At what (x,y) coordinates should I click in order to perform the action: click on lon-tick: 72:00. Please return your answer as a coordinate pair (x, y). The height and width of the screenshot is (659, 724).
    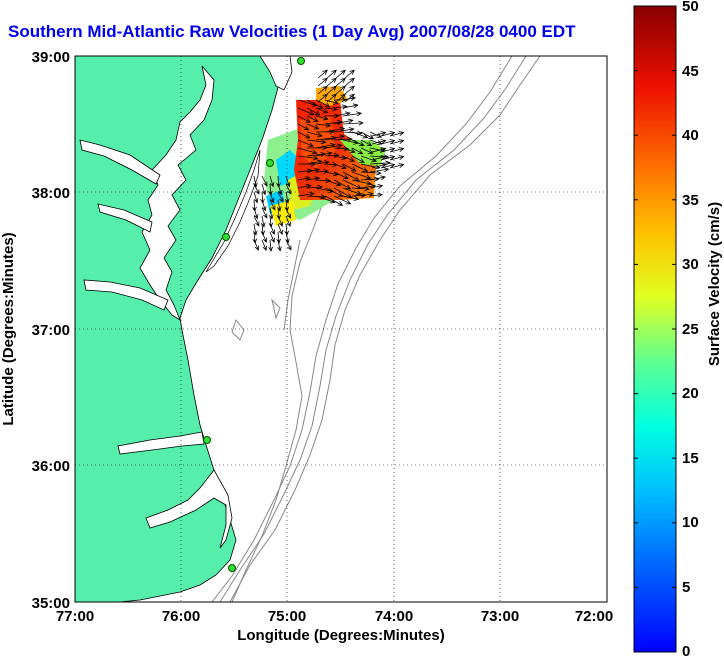
    Looking at the image, I should click on (594, 616).